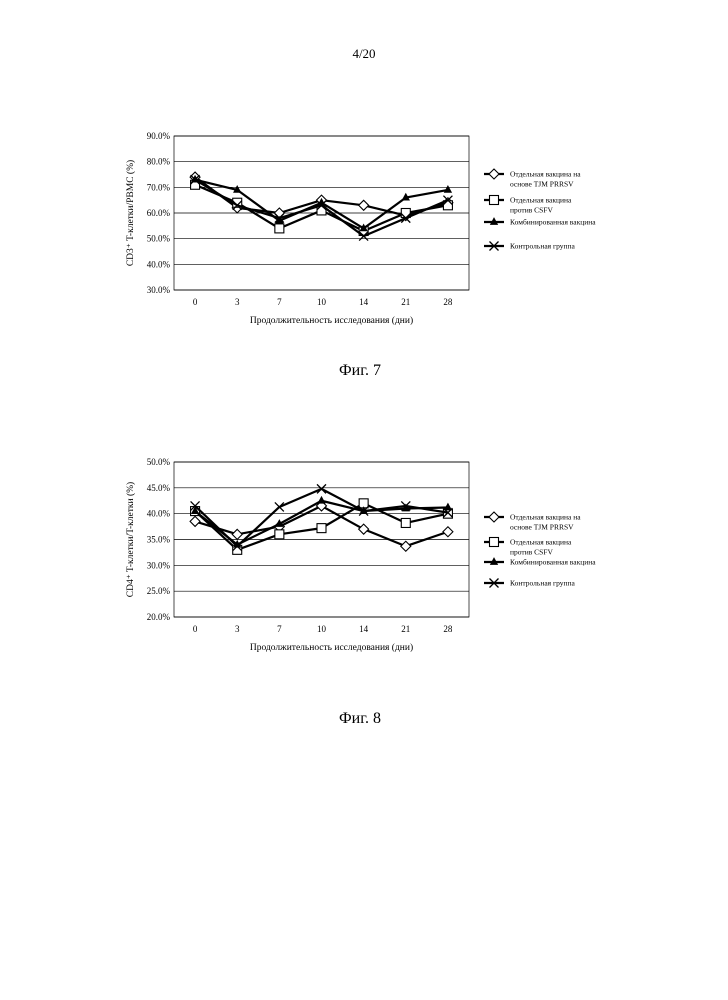 Image resolution: width=728 pixels, height=1000 pixels. I want to click on y-tick-label: 35.0%, so click(159, 540).